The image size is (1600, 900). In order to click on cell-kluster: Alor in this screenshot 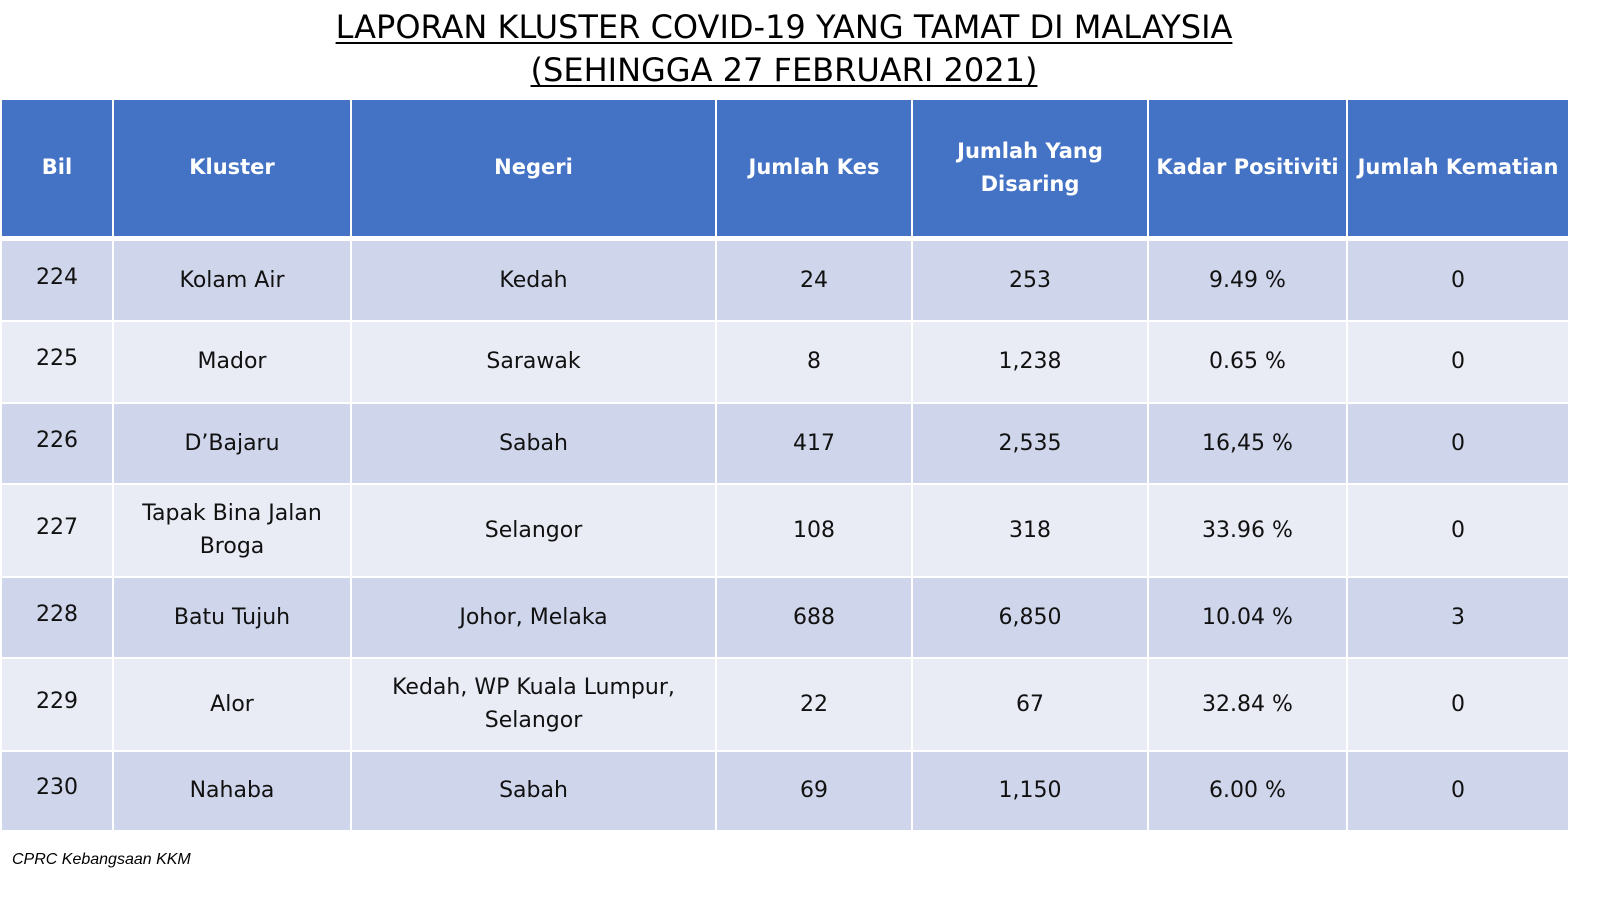, I will do `click(232, 704)`.